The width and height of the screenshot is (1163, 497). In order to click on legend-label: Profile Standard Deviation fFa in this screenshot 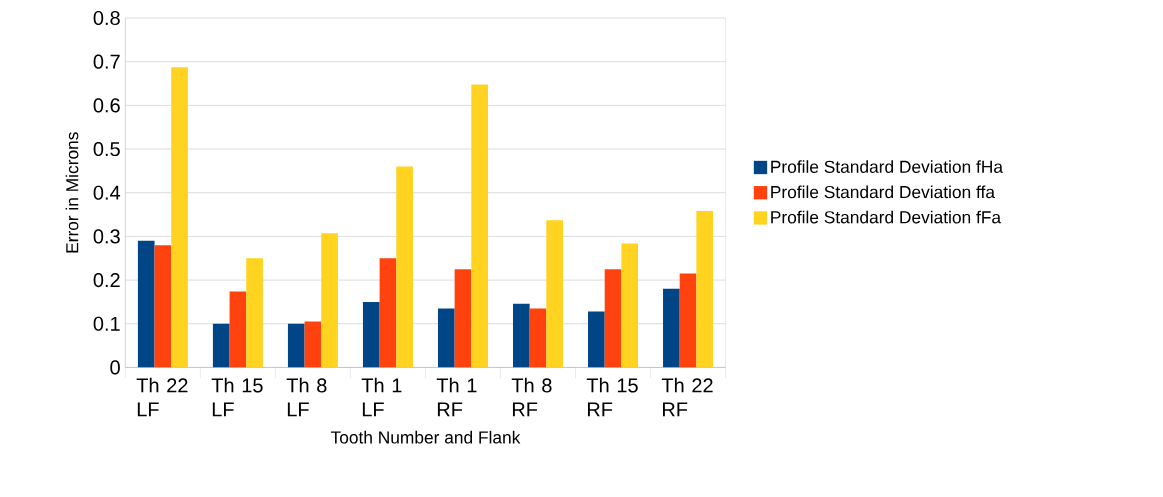, I will do `click(886, 217)`.